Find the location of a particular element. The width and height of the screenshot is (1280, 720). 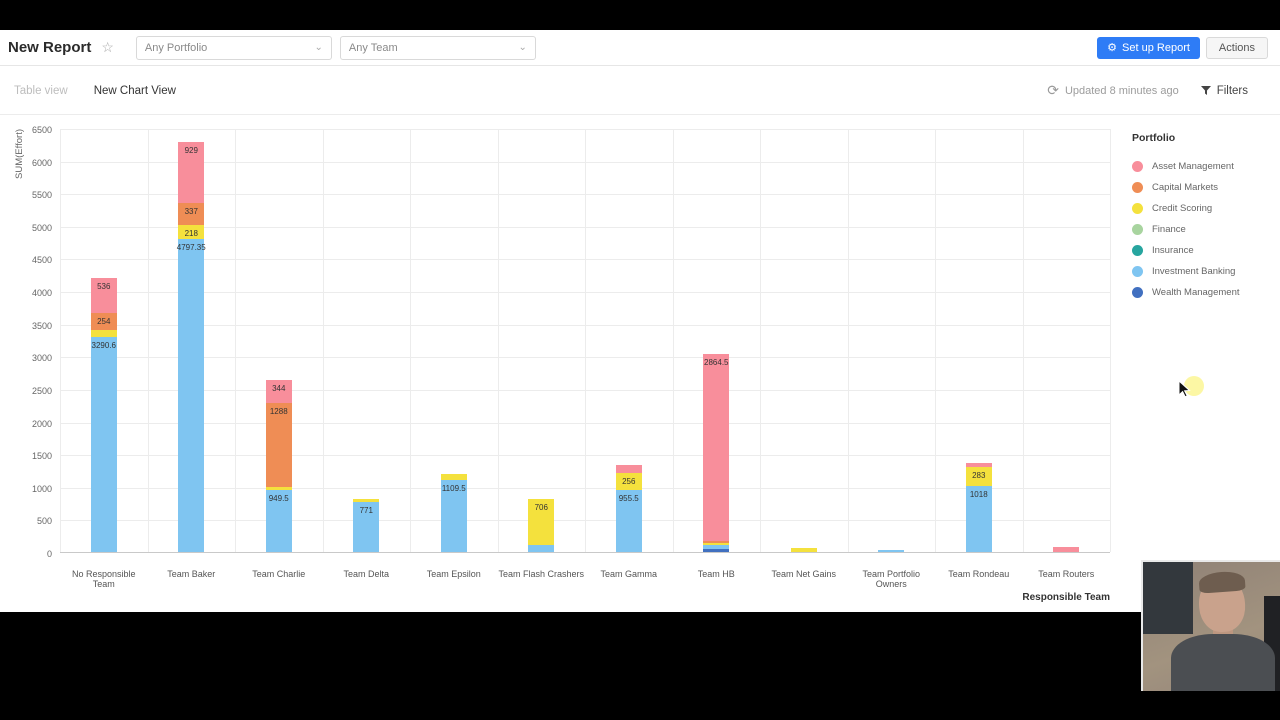

y-tick-label: 6500 is located at coordinates (41, 130).